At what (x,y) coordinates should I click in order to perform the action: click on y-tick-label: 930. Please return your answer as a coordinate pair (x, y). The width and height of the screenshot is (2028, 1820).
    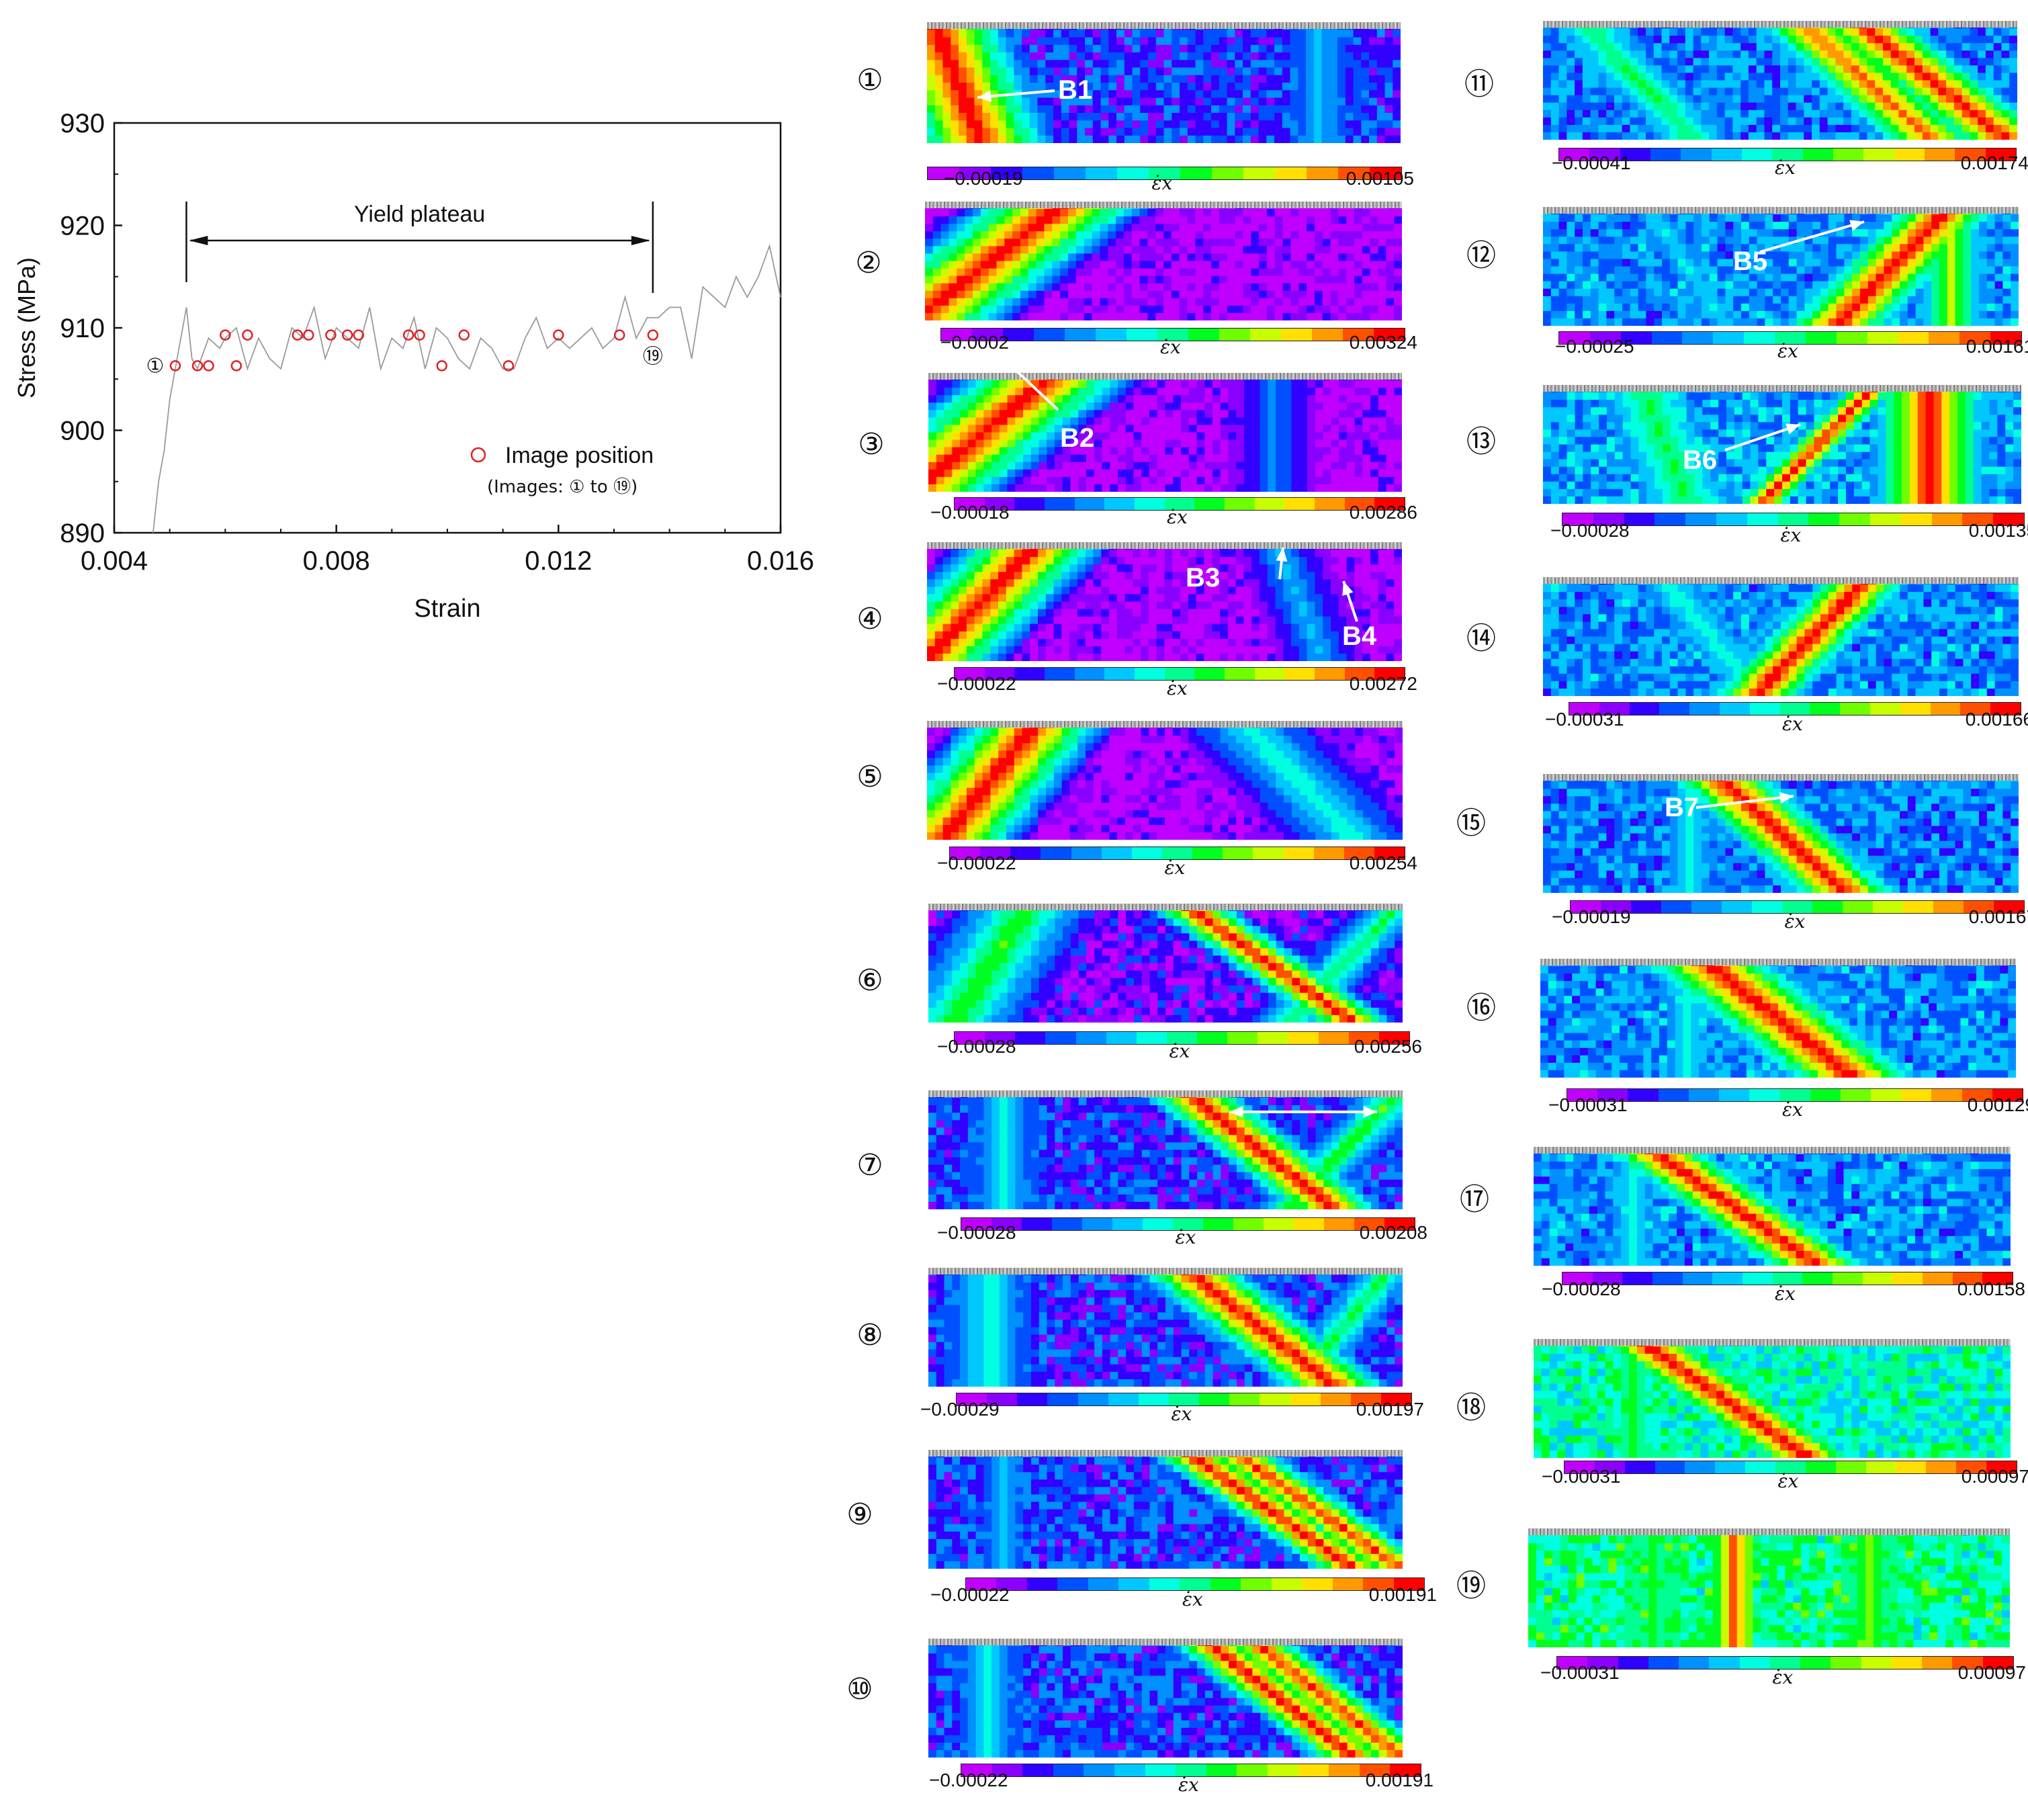
    Looking at the image, I should click on (82, 124).